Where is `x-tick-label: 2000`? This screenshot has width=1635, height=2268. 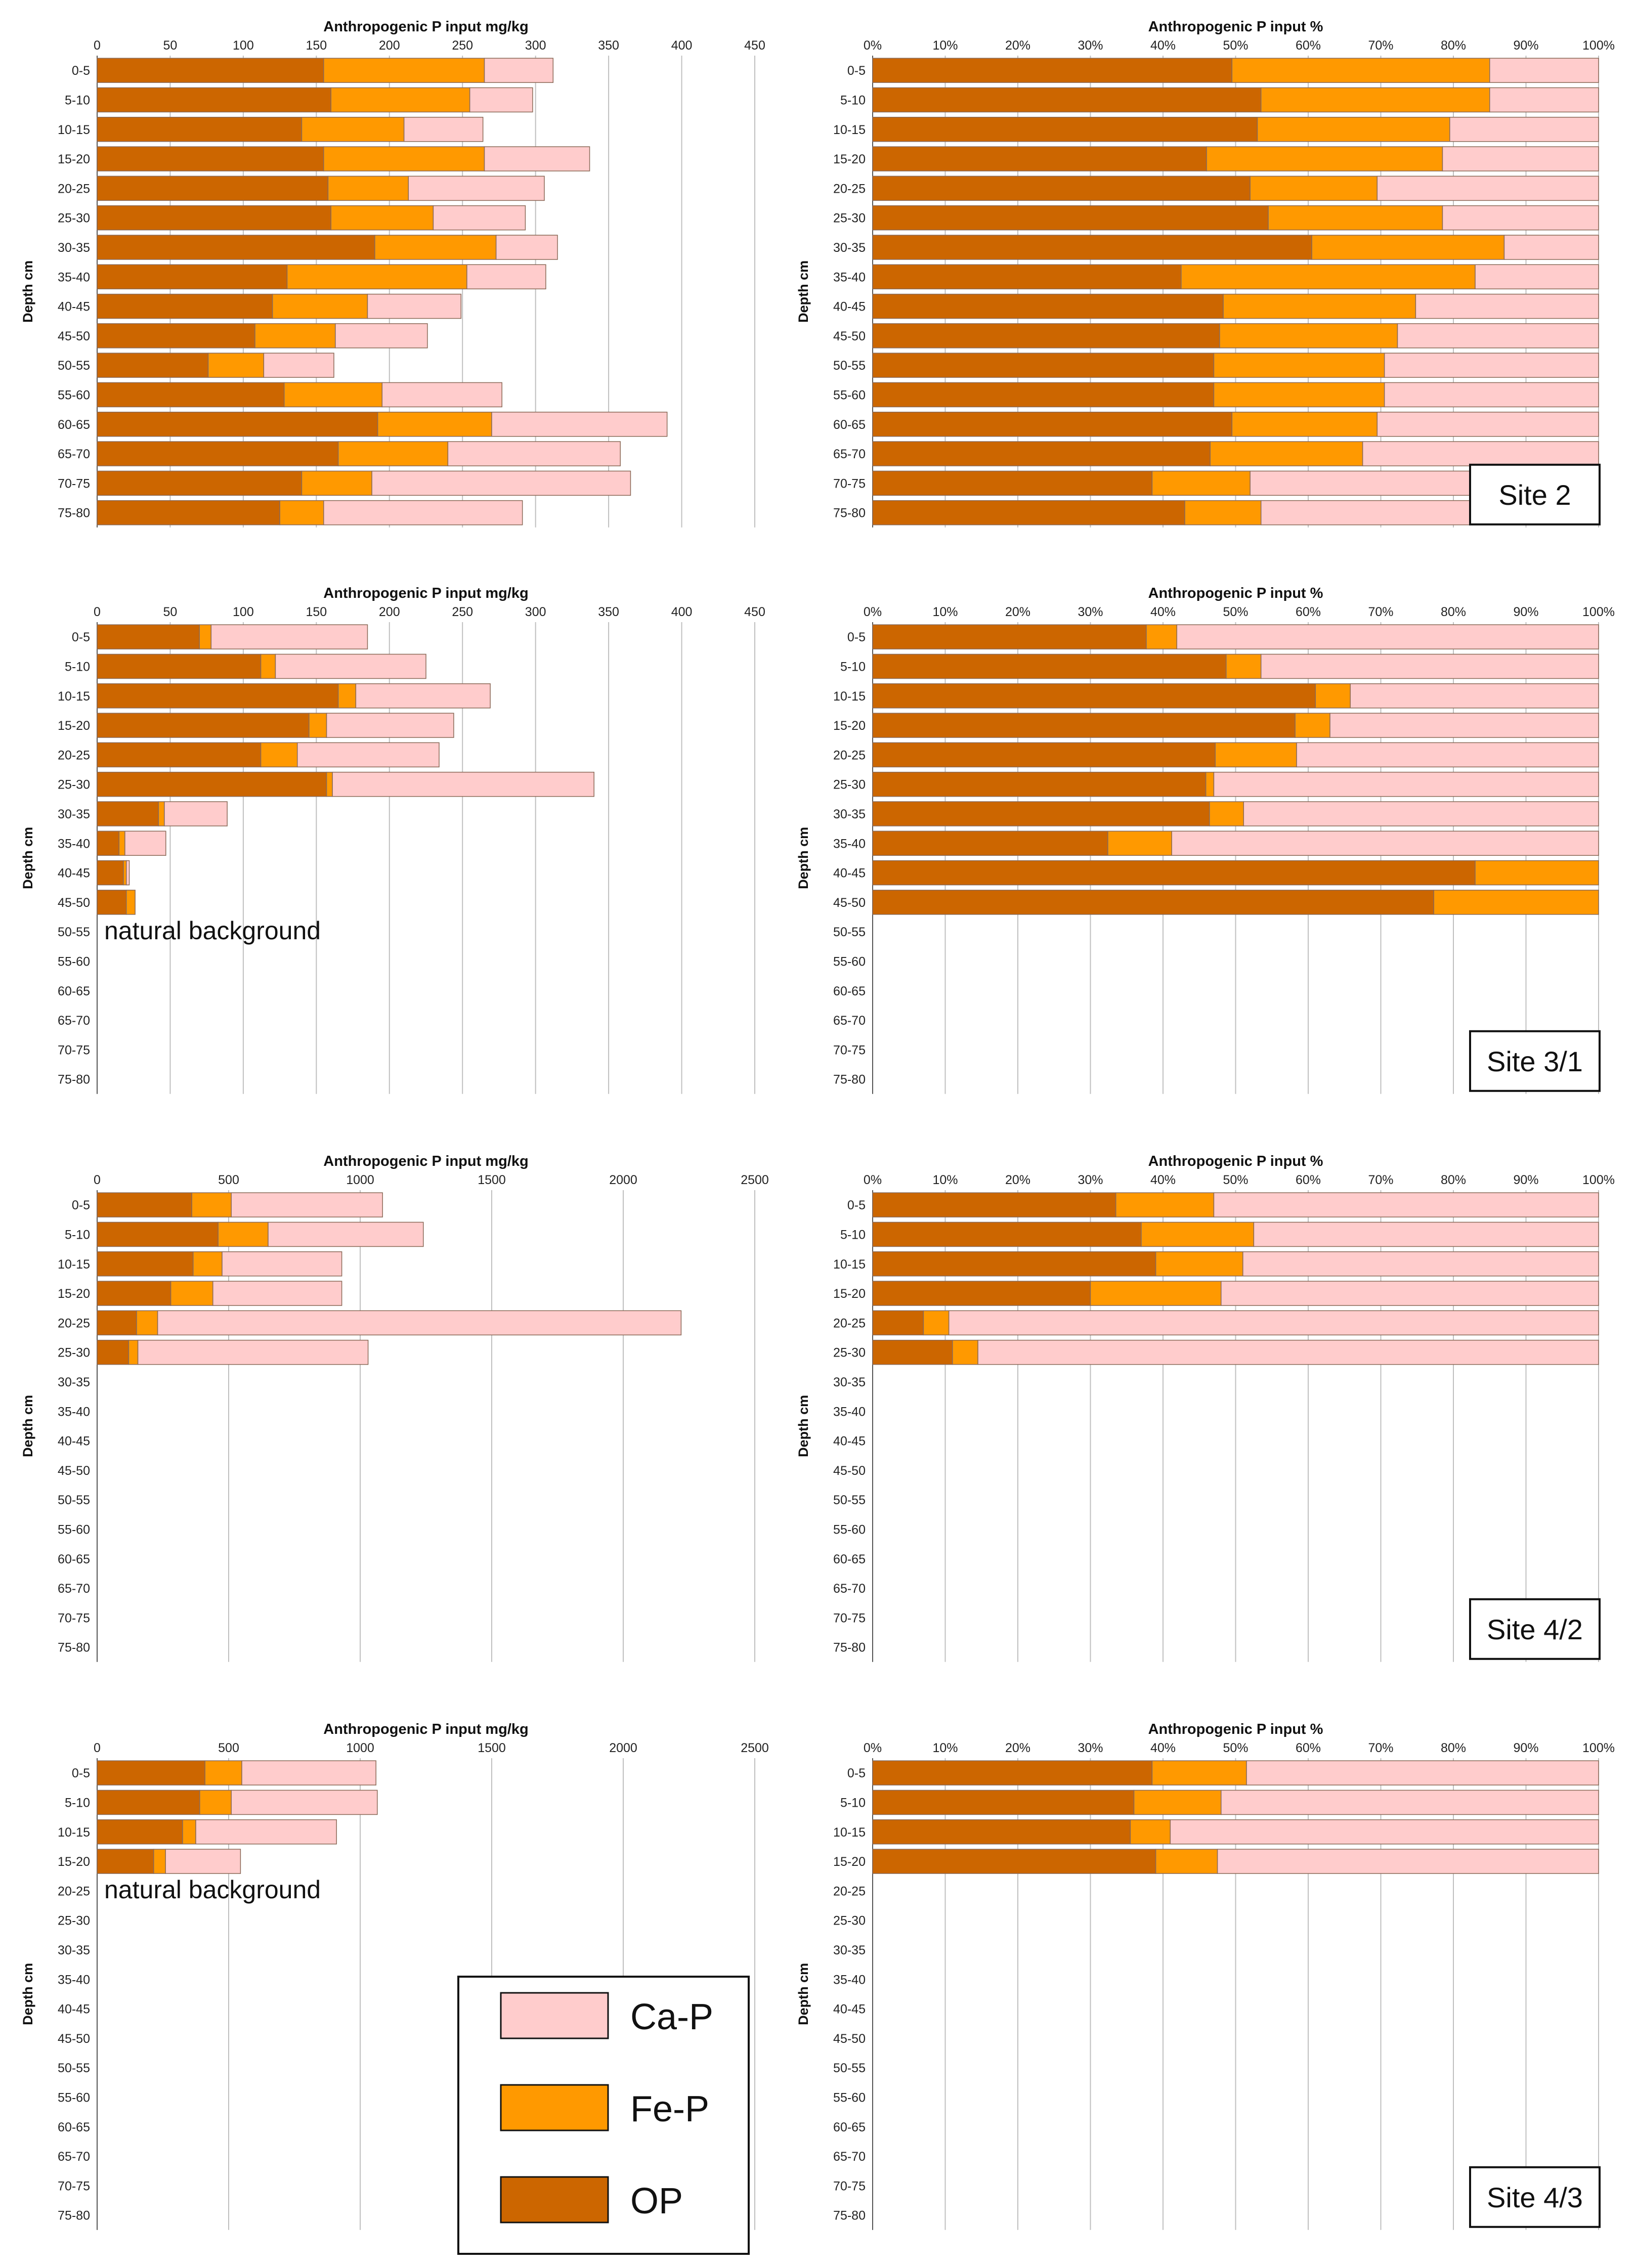
x-tick-label: 2000 is located at coordinates (623, 1748).